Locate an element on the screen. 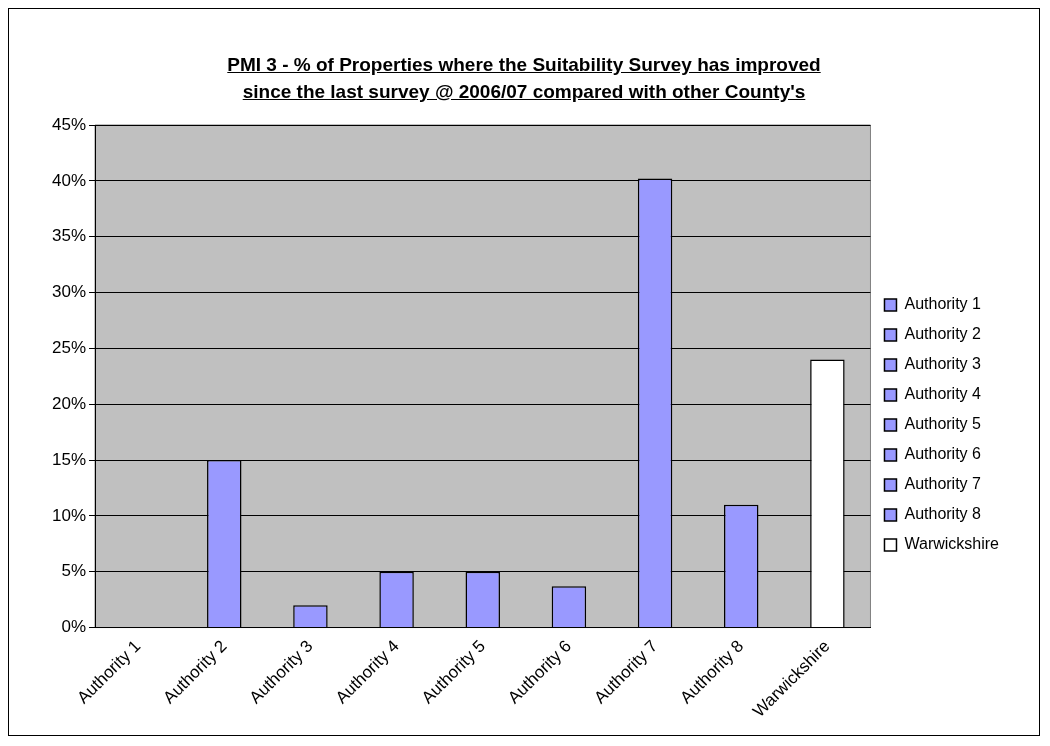  legend-label: Authority 4 is located at coordinates (943, 394).